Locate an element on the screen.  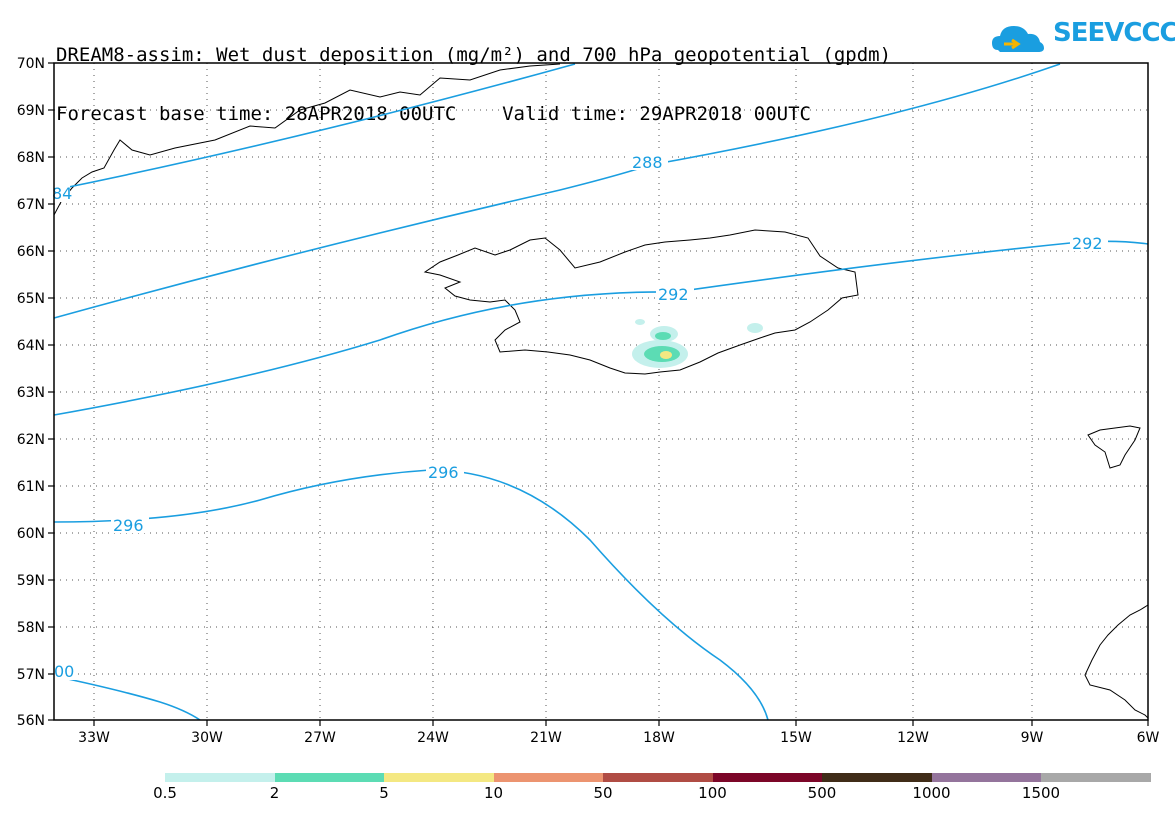
iceland-coast is located at coordinates (641, 302).